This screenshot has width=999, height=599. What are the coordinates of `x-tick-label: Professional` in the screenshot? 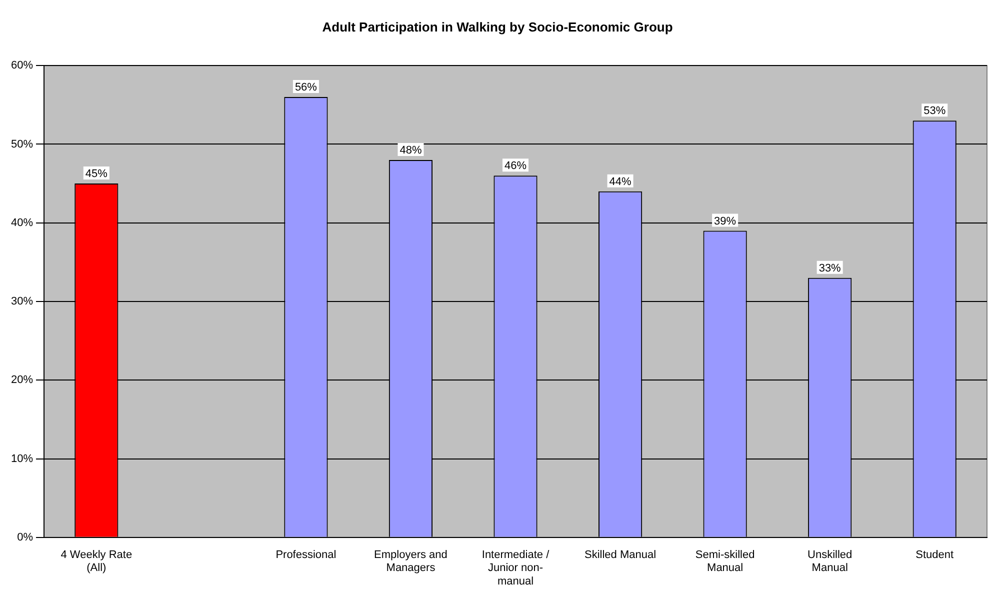 It's located at (306, 555).